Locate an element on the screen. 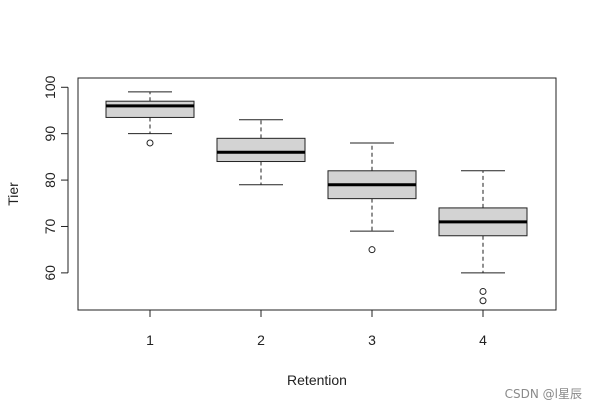  x-tick-label: 2 is located at coordinates (261, 340).